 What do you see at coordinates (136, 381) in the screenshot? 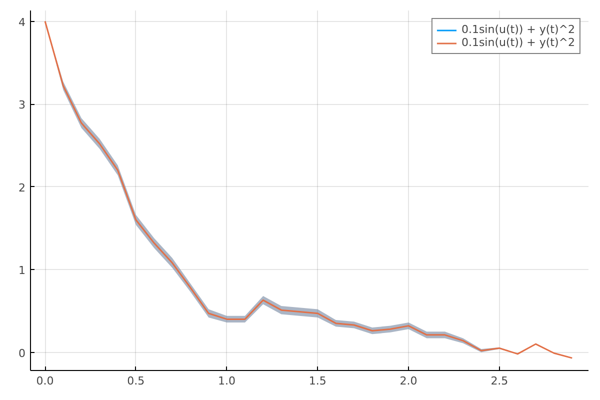
I see `x-tick-label: 0.5` at bounding box center [136, 381].